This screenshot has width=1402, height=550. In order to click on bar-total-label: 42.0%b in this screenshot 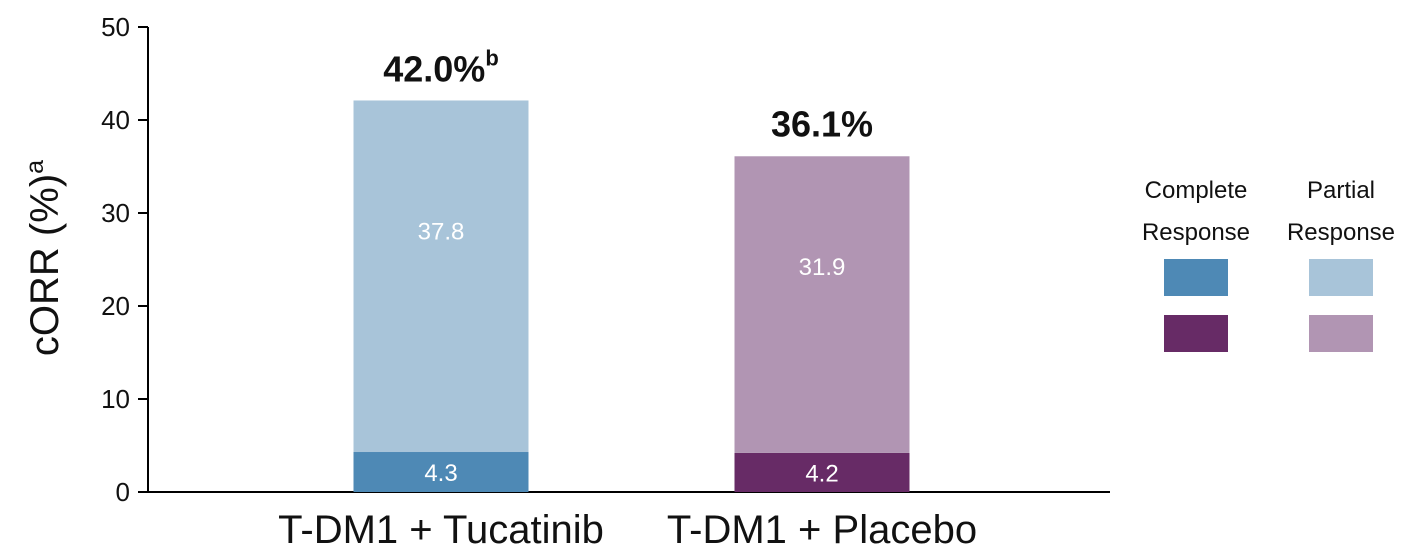, I will do `click(441, 67)`.